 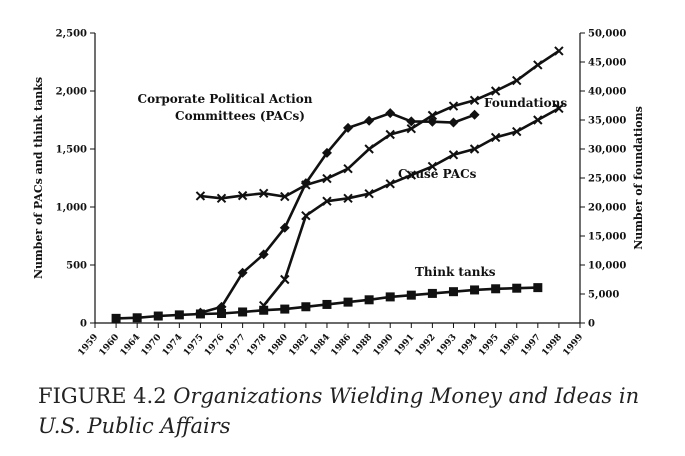 I want to click on right-tick-label: 25,000, so click(x=607, y=179).